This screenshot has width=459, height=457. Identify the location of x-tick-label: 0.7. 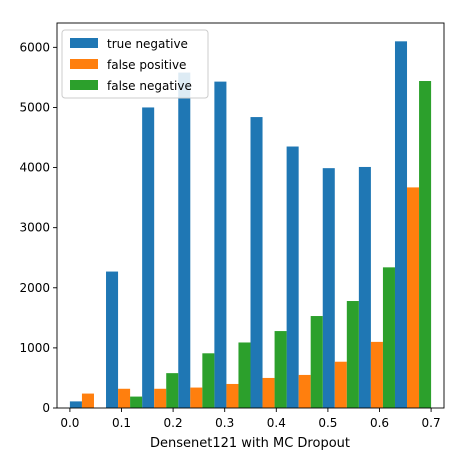
(431, 423).